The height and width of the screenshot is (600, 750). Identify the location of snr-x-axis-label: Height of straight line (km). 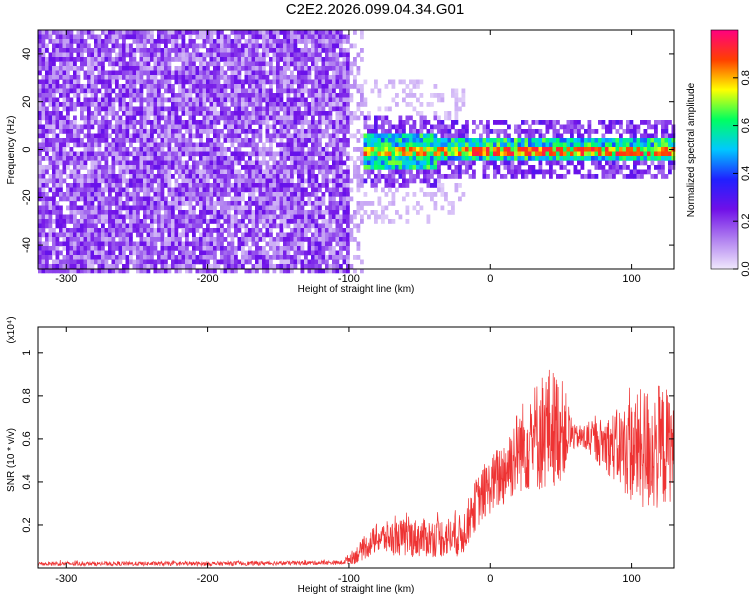
(356, 589).